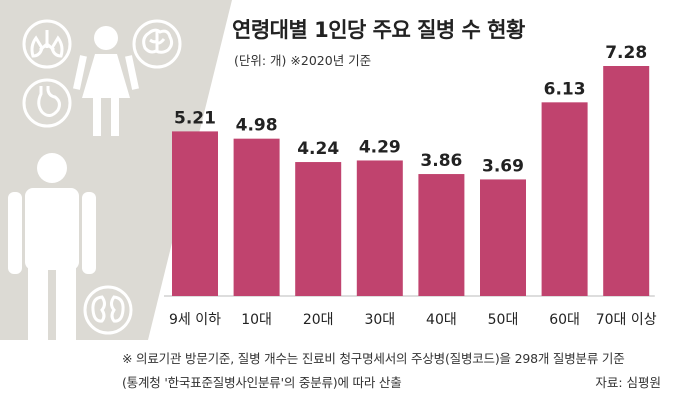 The width and height of the screenshot is (691, 415). Describe the element at coordinates (47, 103) in the screenshot. I see `stomach-icon` at that location.